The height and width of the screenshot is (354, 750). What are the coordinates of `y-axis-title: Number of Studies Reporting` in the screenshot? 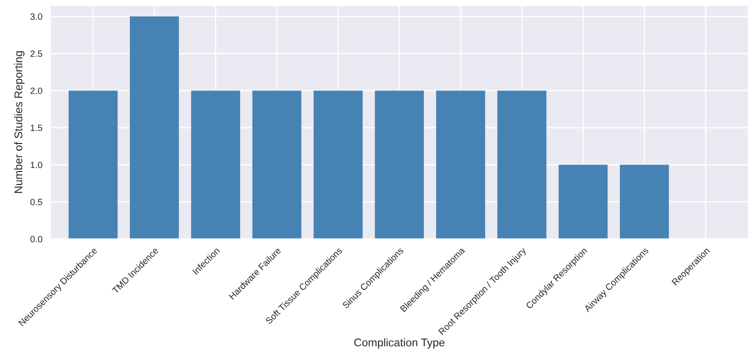 It's located at (19, 122).